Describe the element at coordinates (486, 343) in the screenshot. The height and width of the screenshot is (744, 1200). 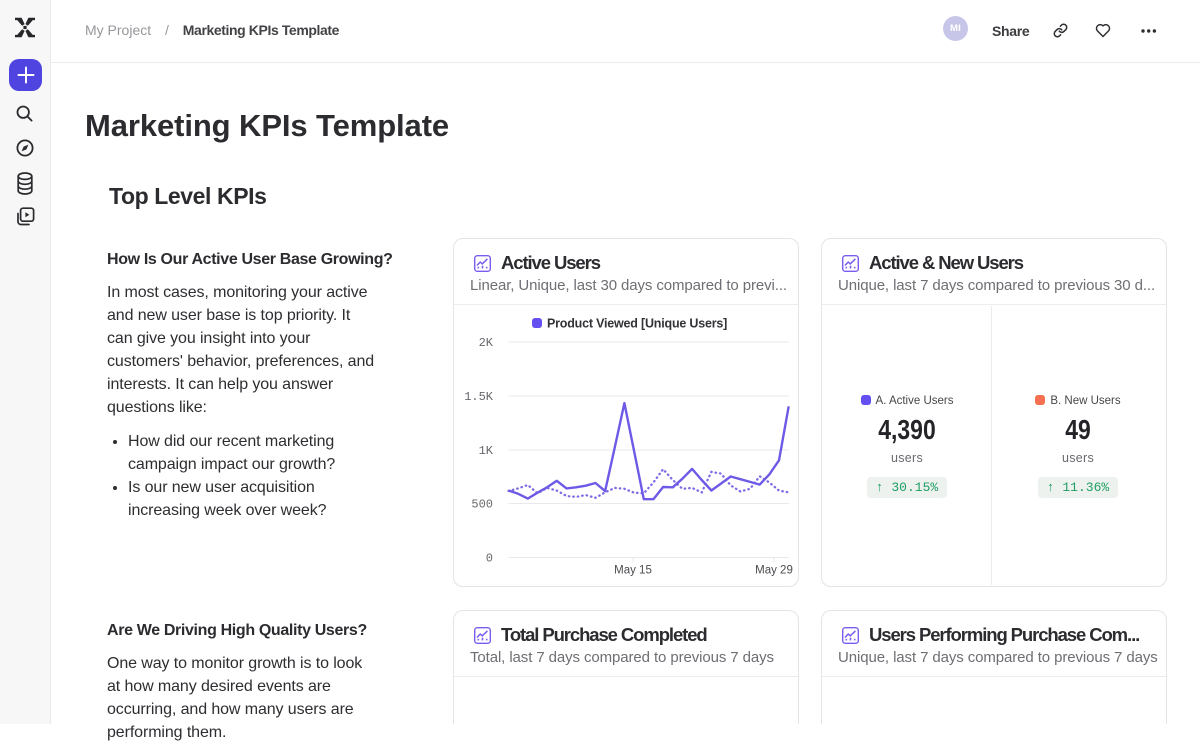
I see `svg-text: 2K` at that location.